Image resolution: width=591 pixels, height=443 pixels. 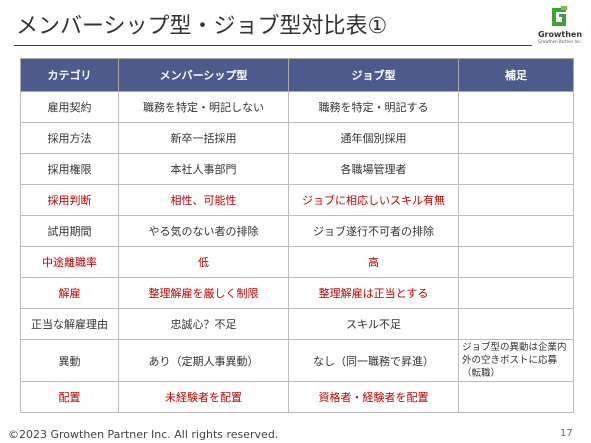 I want to click on column-header: カテゴリ, so click(x=69, y=75).